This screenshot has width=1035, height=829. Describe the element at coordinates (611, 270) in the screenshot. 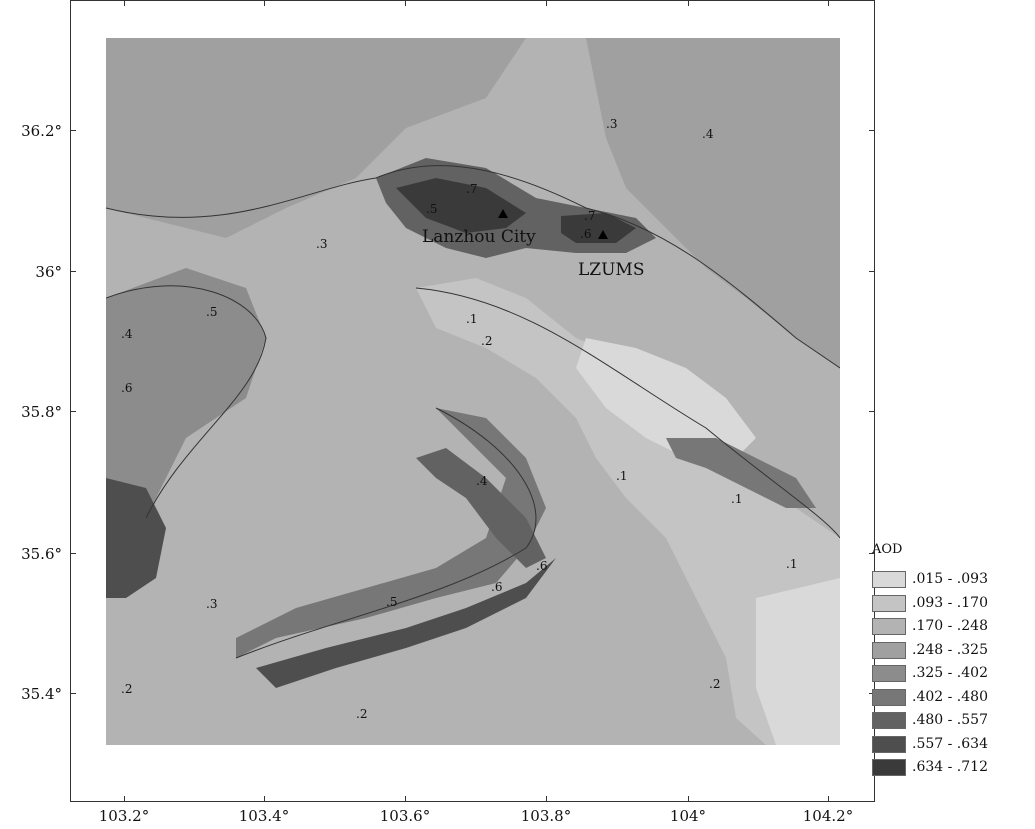

I see `lzums-label: LZUMS` at that location.